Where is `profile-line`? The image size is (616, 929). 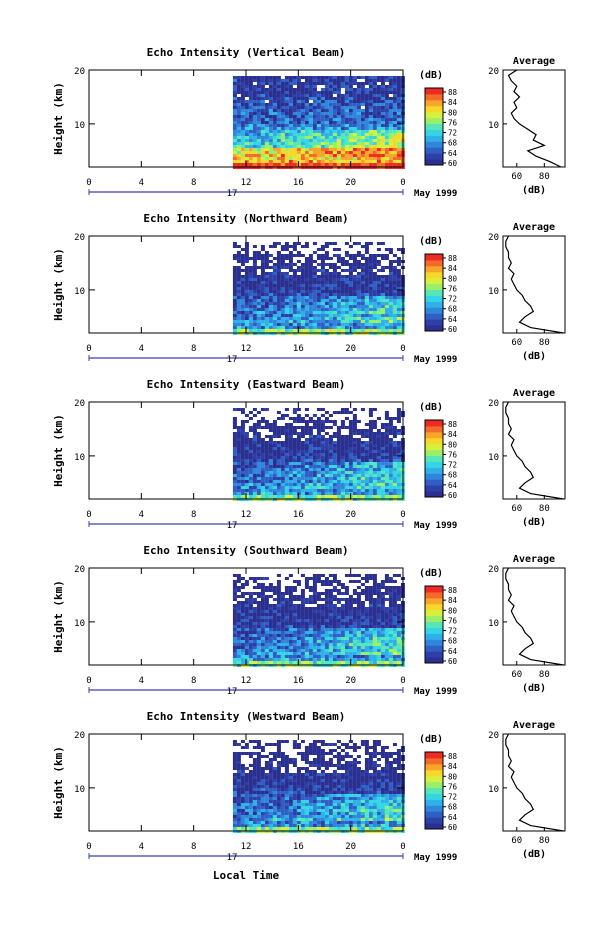 profile-line is located at coordinates (534, 118).